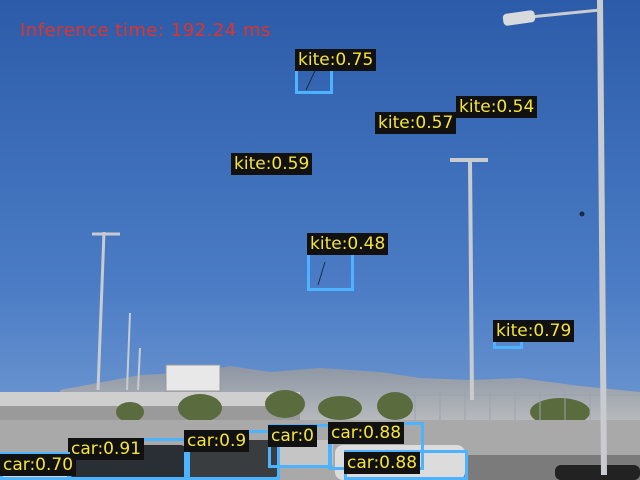 The width and height of the screenshot is (640, 480). Describe the element at coordinates (193, 378) in the screenshot. I see `overpass-sign` at that location.